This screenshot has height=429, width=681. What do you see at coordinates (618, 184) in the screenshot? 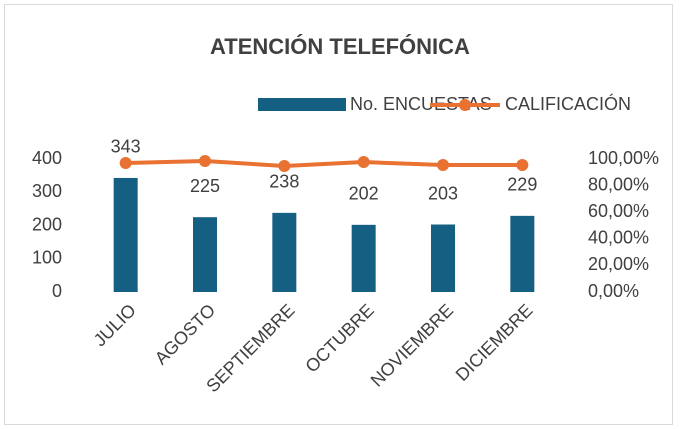
I see `y2-tick-label: 80,00%` at bounding box center [618, 184].